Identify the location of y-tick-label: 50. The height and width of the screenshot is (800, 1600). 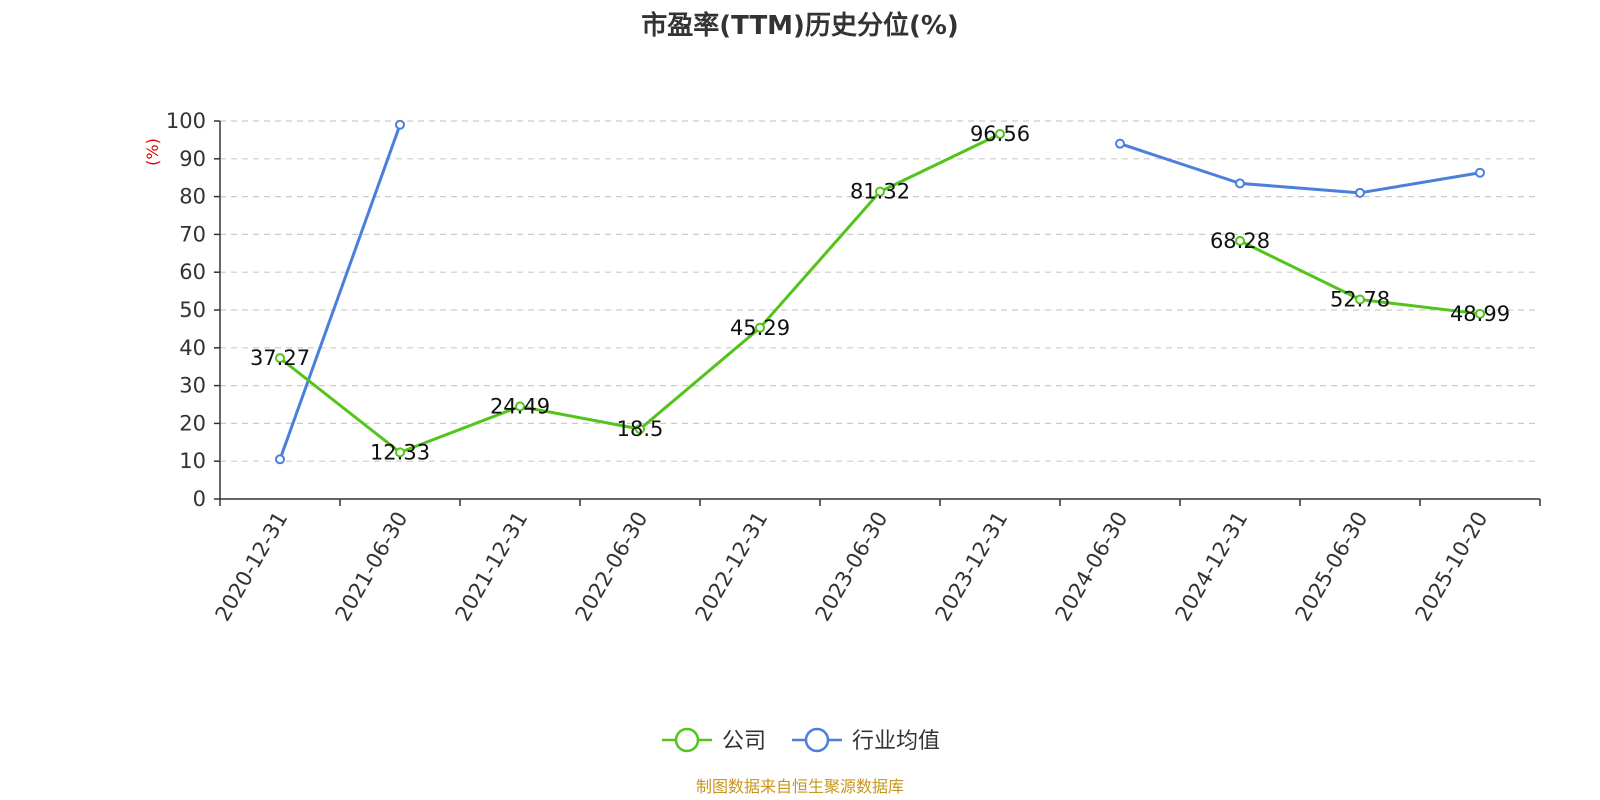
(192, 310).